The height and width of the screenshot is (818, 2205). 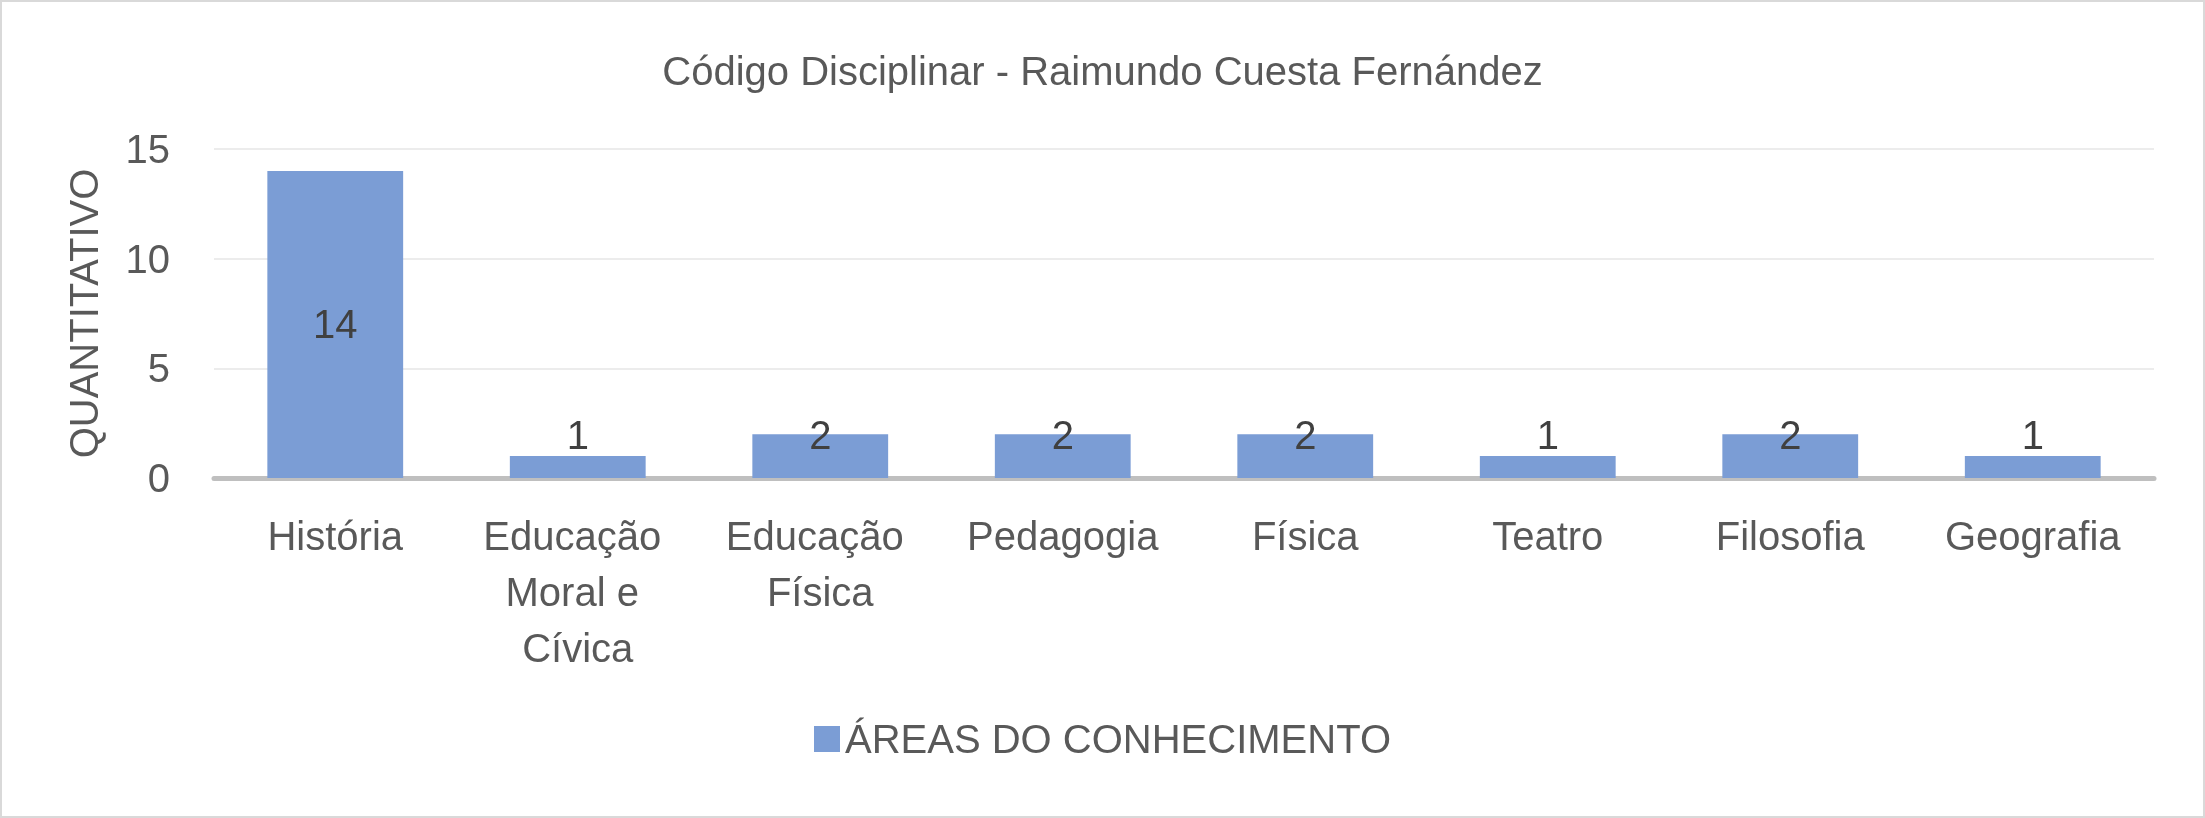 I want to click on chart-title: Código Disciplinar - Raimundo Cuesta Fernández, so click(x=1102, y=71).